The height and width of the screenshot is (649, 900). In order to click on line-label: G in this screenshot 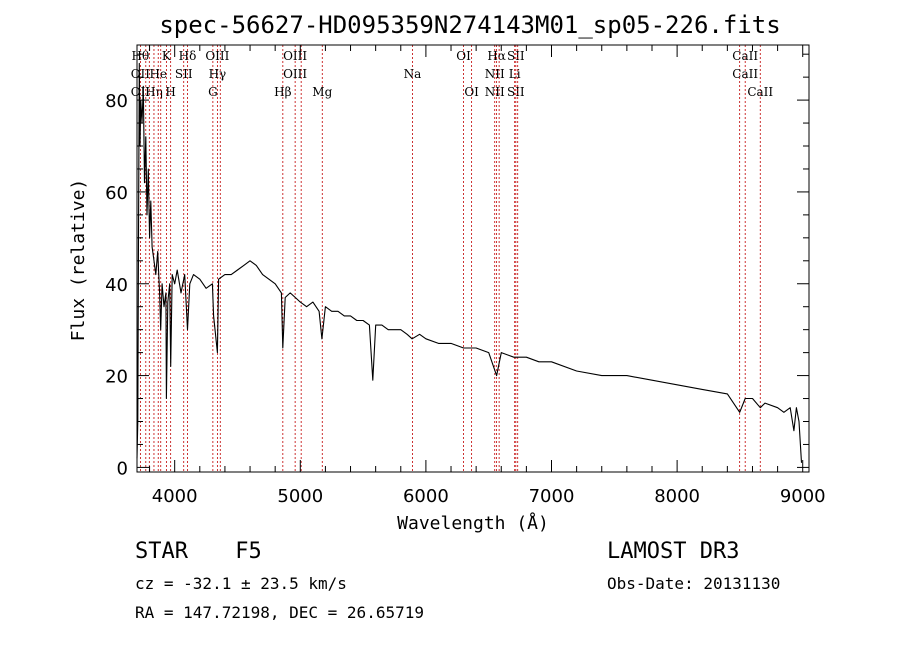, I will do `click(213, 92)`.